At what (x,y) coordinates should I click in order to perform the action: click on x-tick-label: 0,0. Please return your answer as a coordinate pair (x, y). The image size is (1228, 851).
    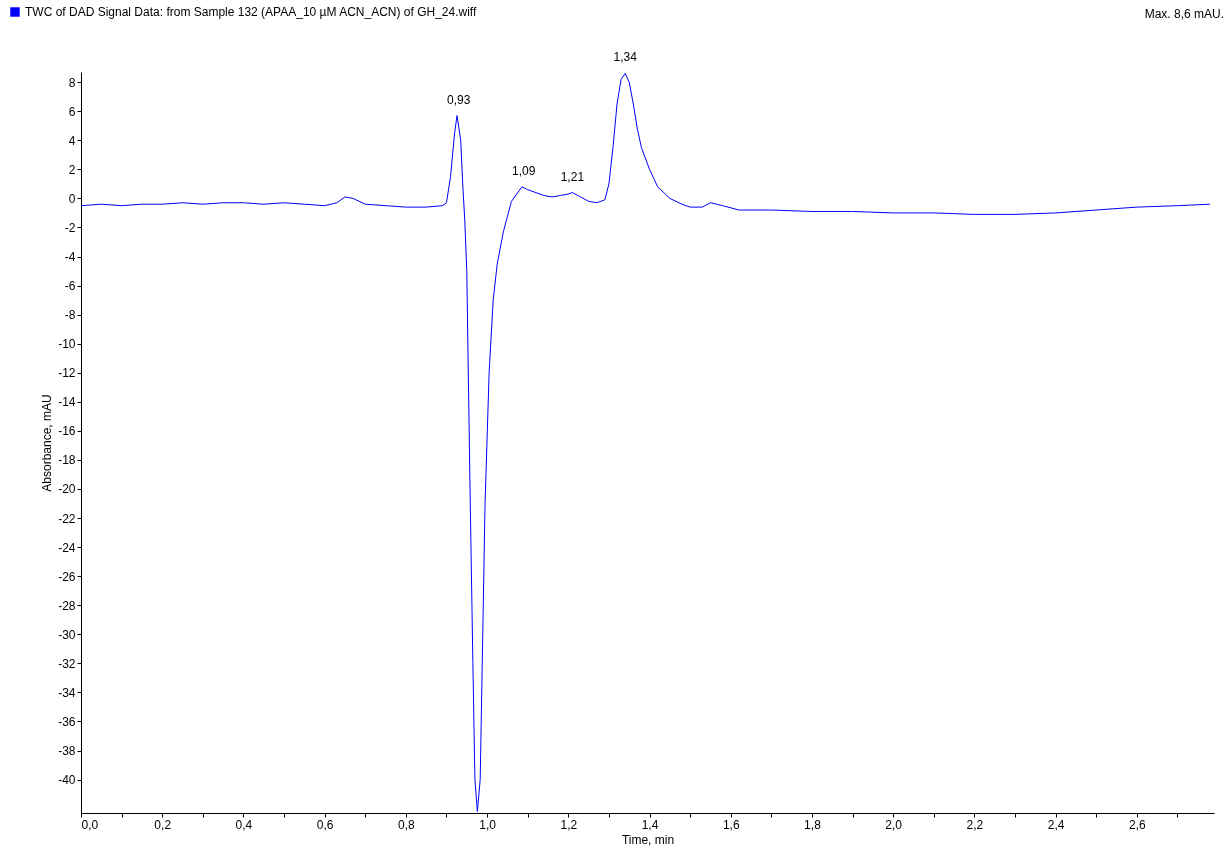
    Looking at the image, I should click on (90, 824).